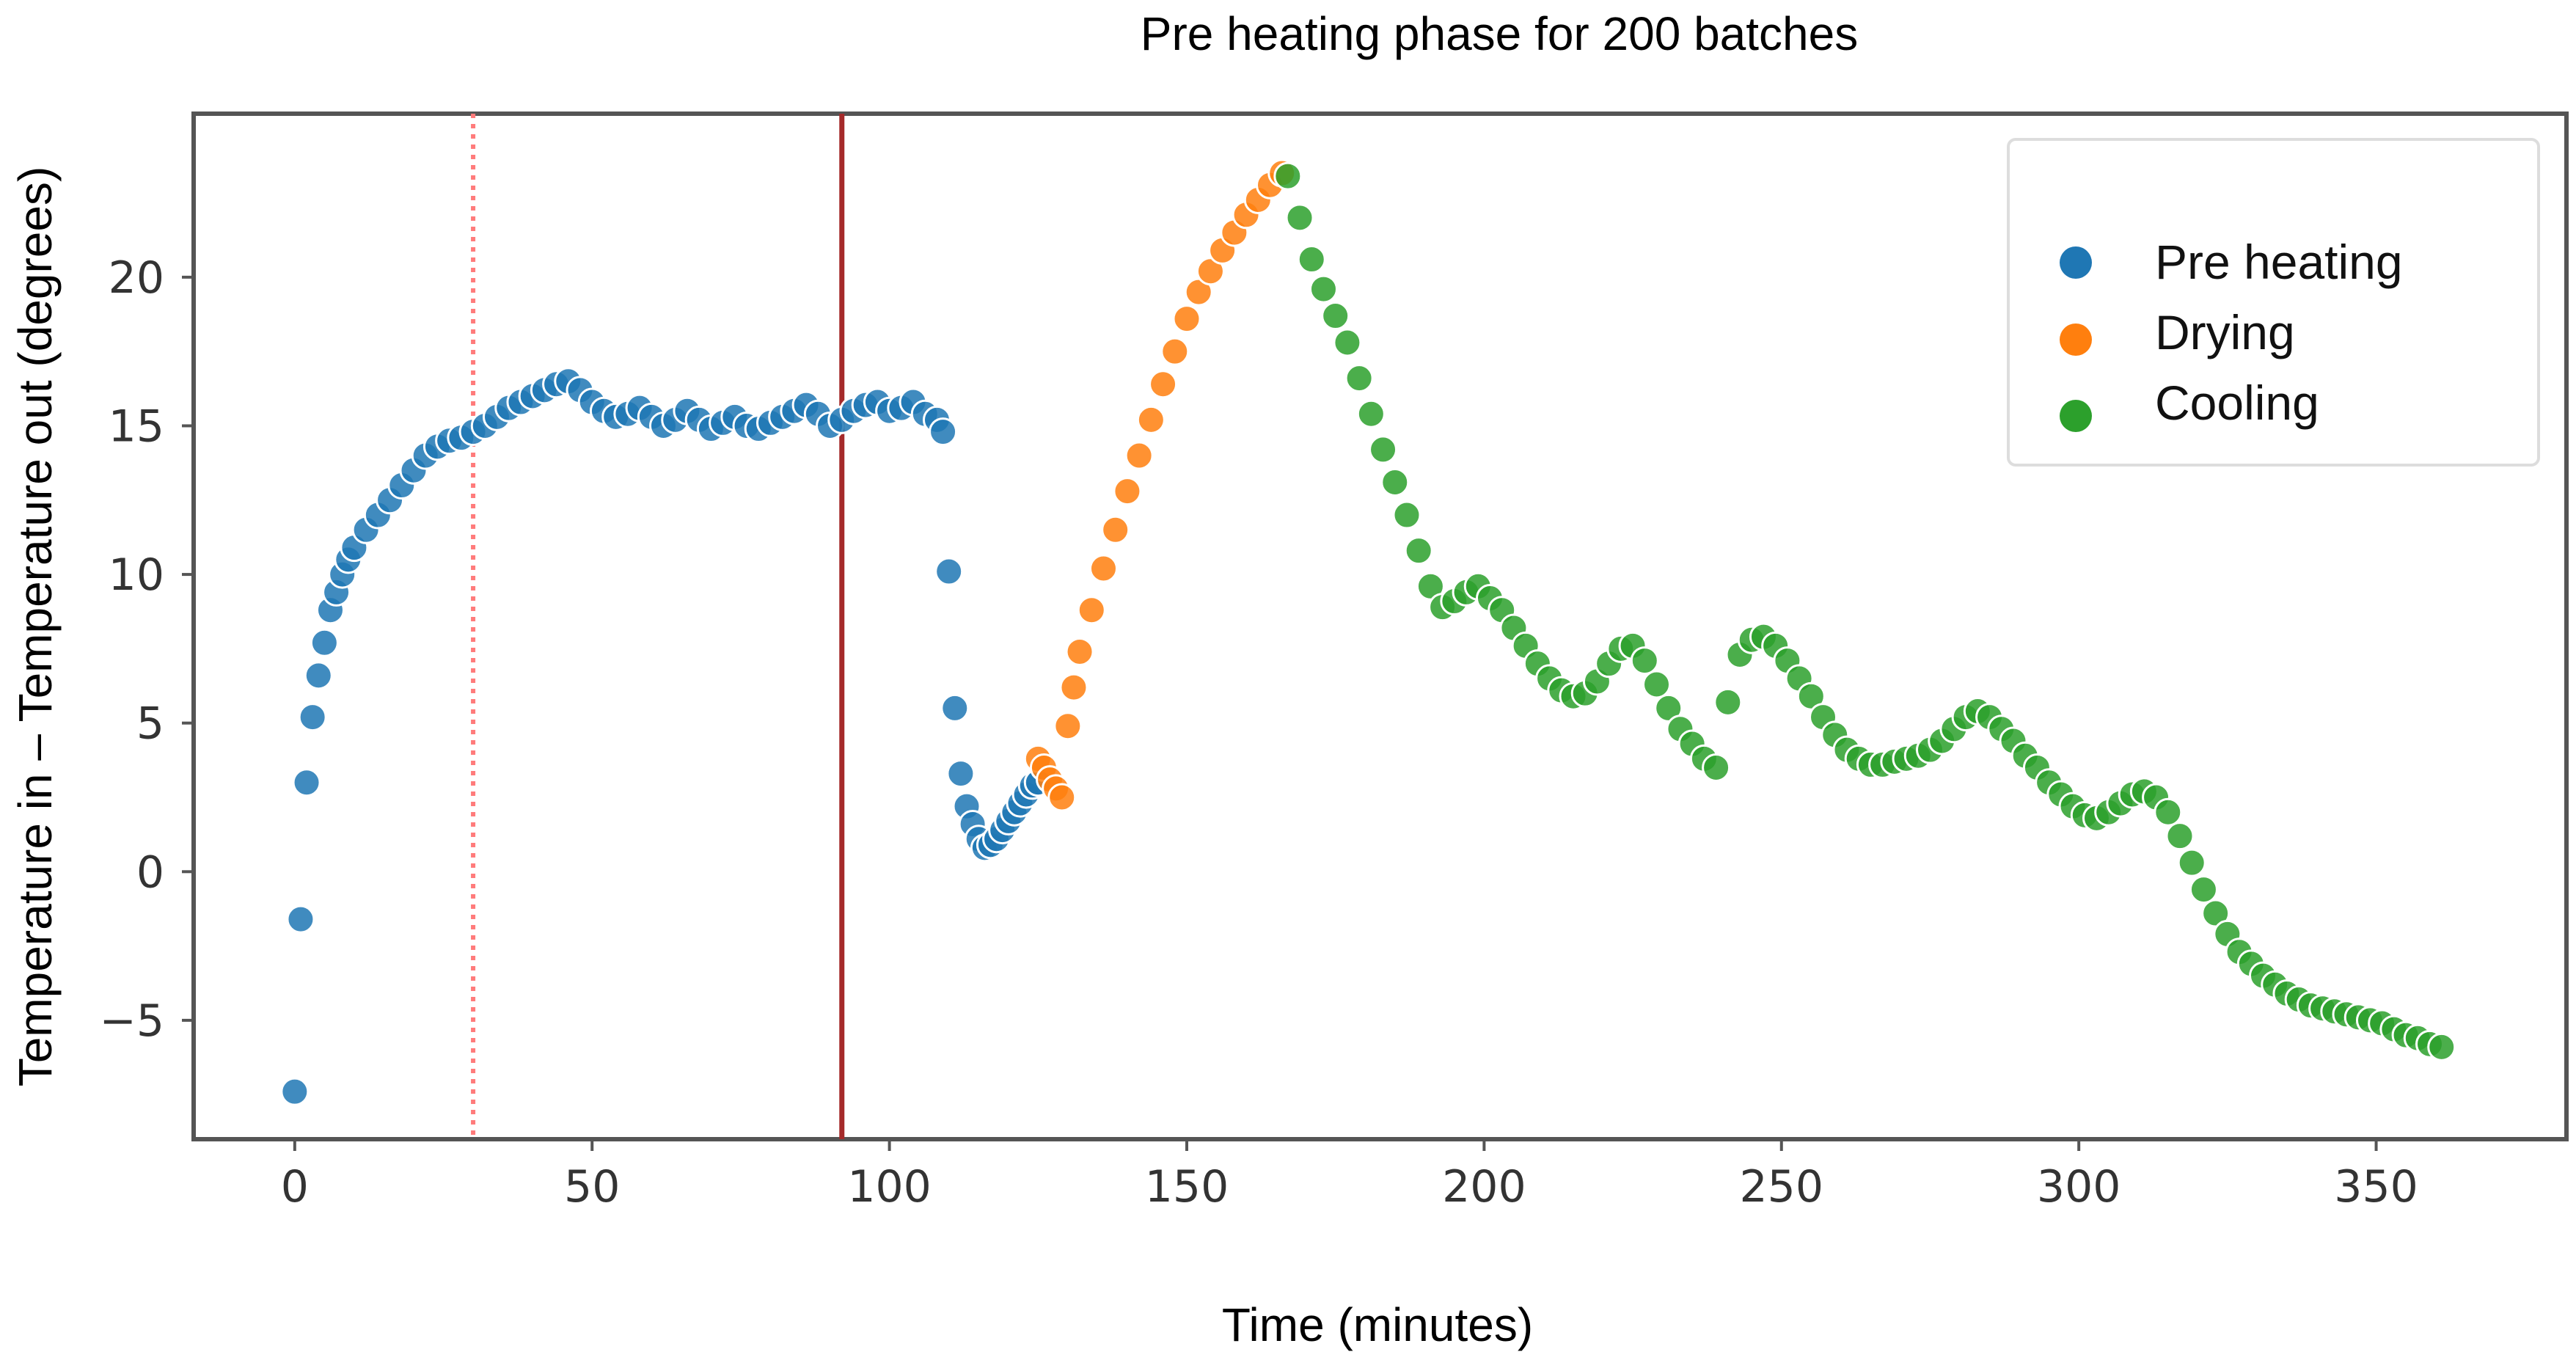  I want to click on legend-label-drying: Drying, so click(2225, 332).